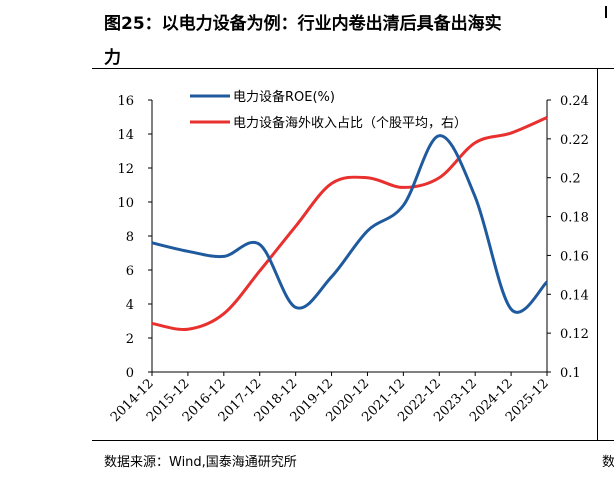 Image resolution: width=614 pixels, height=481 pixels. Describe the element at coordinates (574, 256) in the screenshot. I see `y-tick-label-right: 0.16` at that location.